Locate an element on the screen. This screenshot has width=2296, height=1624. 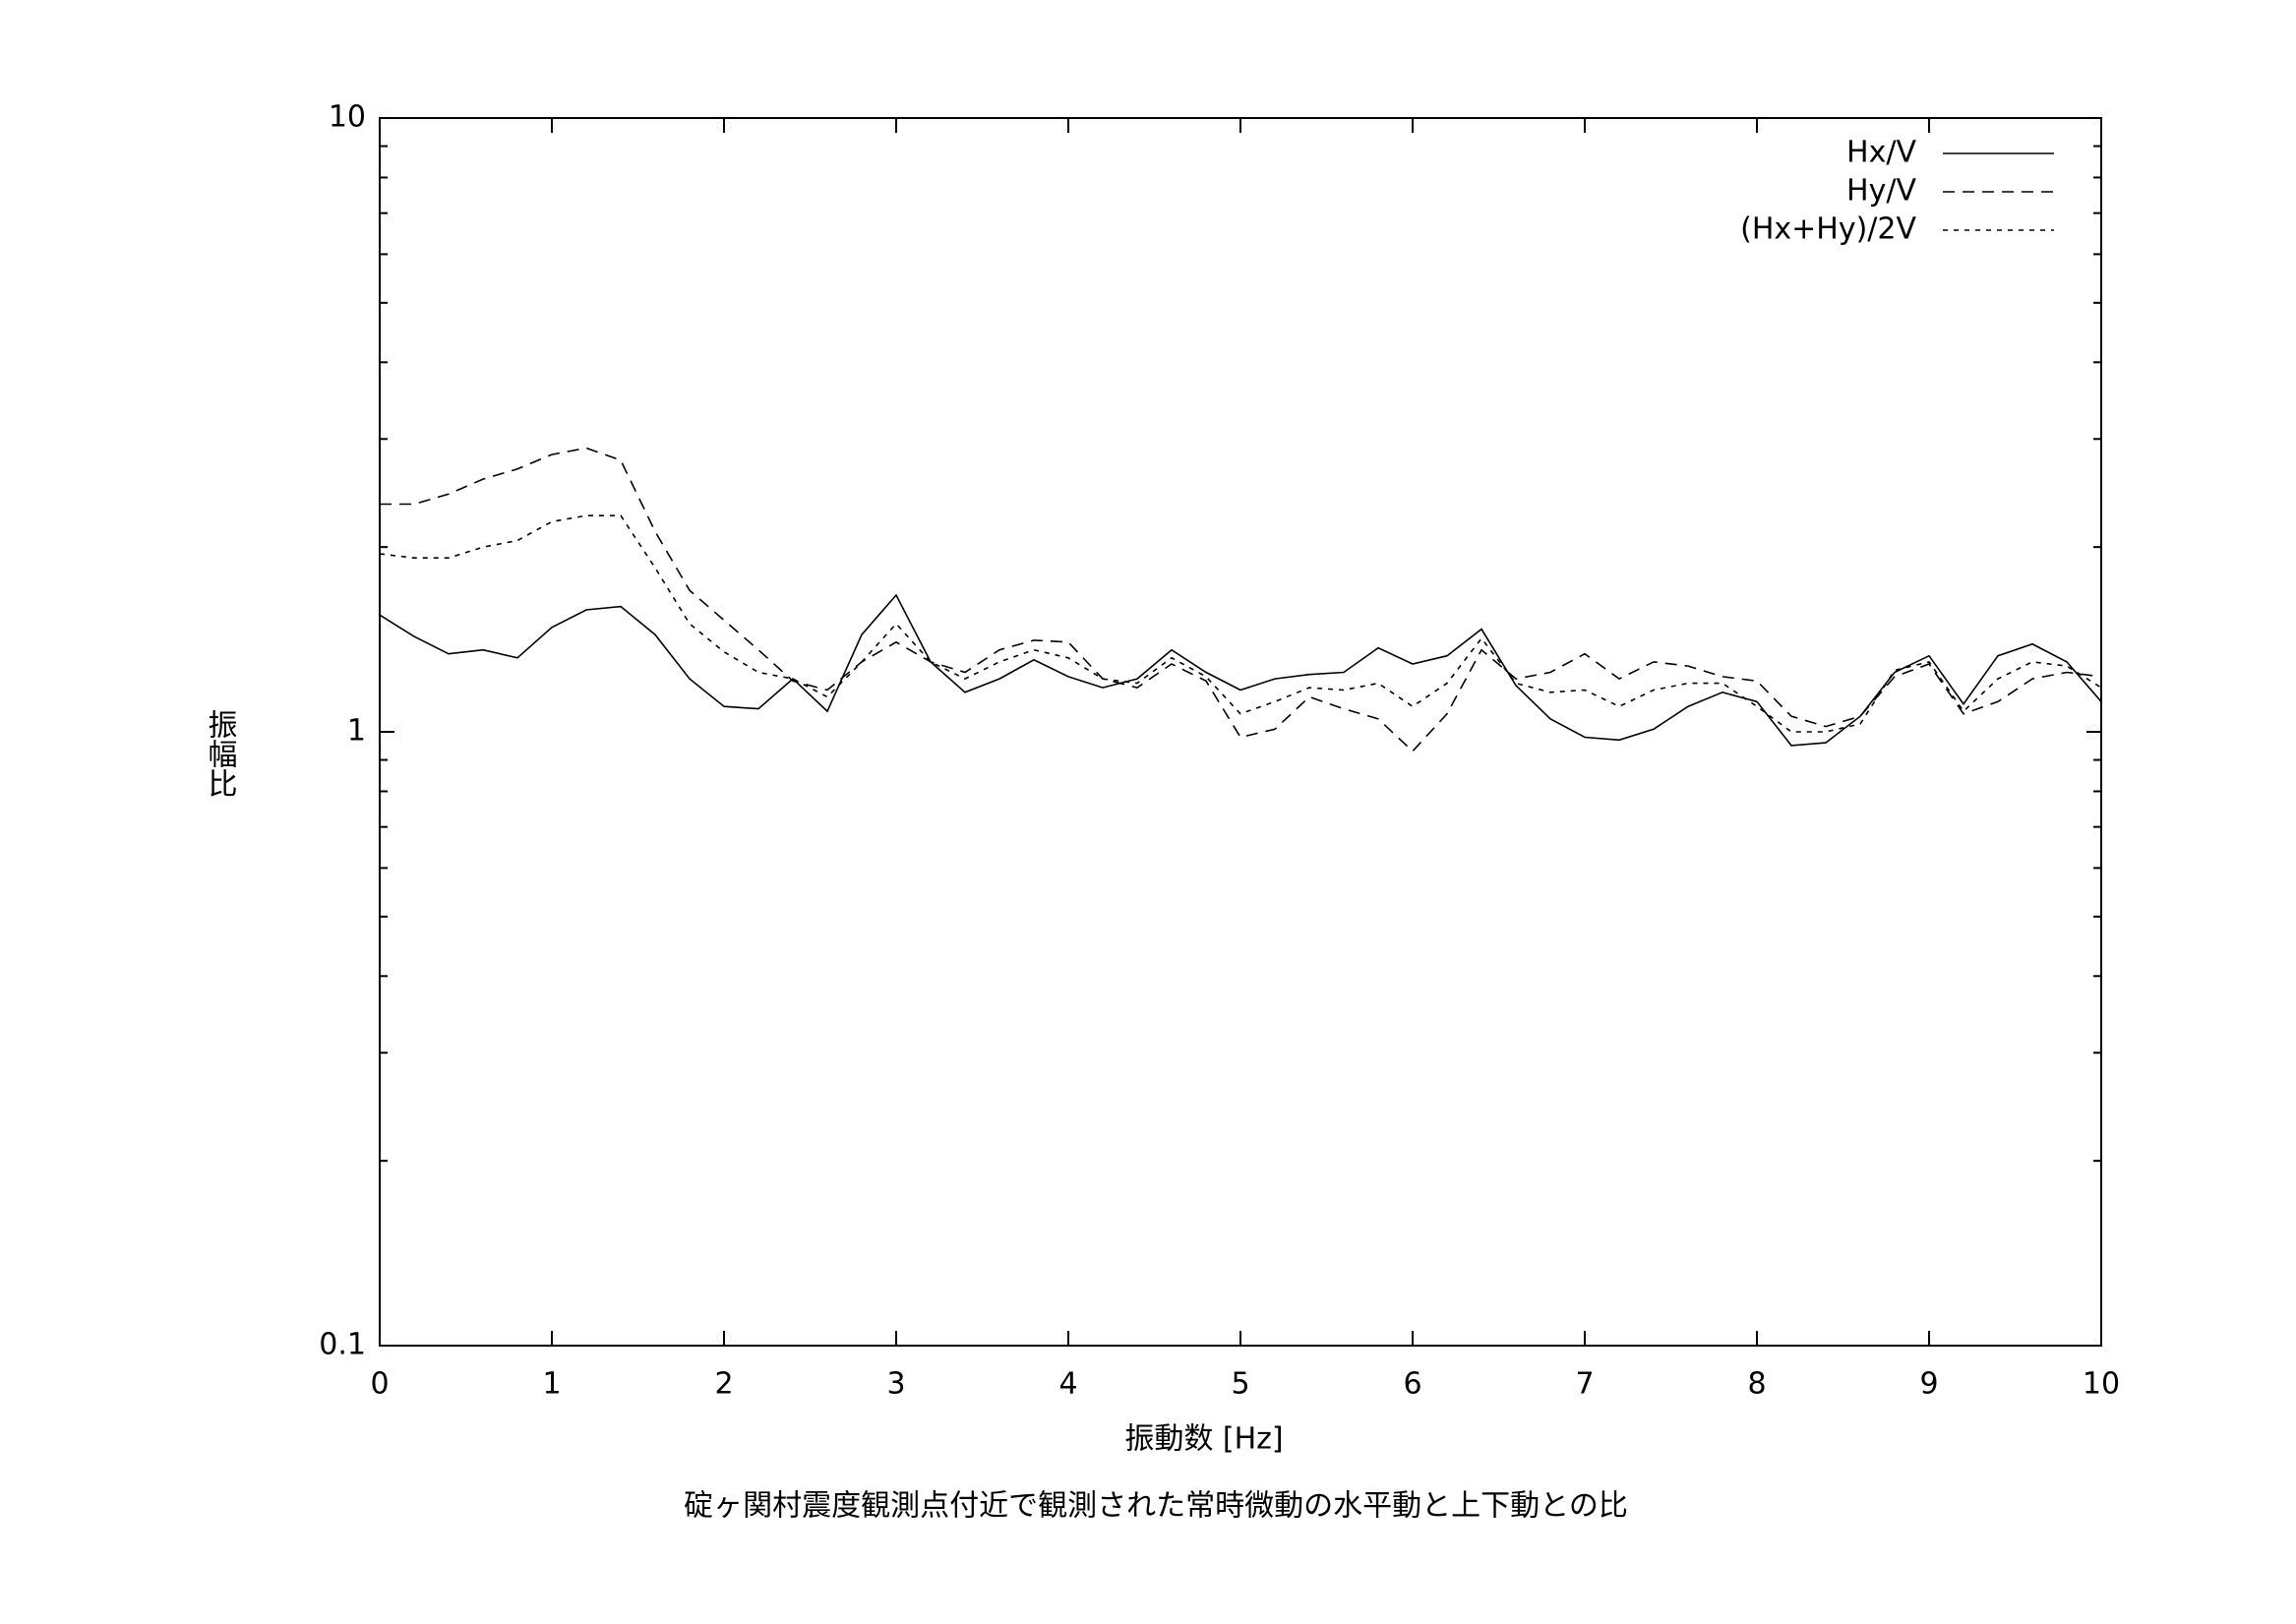
x-tick-label: 8 is located at coordinates (1756, 1384).